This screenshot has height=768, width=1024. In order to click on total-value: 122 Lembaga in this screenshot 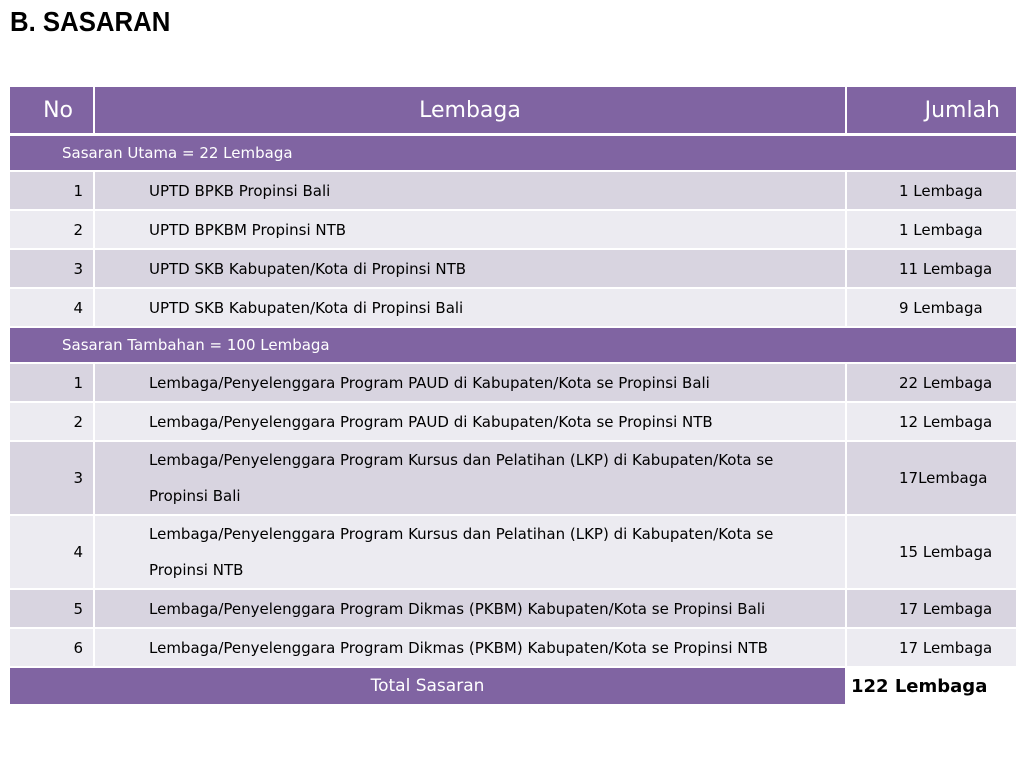, I will do `click(931, 686)`.